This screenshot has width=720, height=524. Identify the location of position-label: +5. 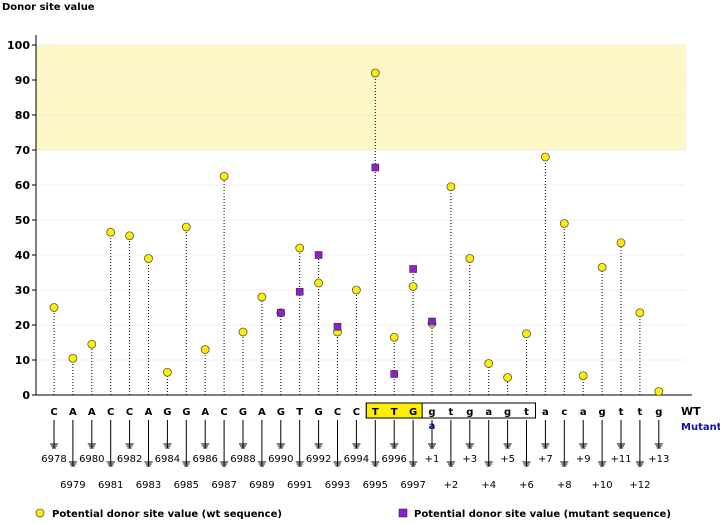
(507, 459).